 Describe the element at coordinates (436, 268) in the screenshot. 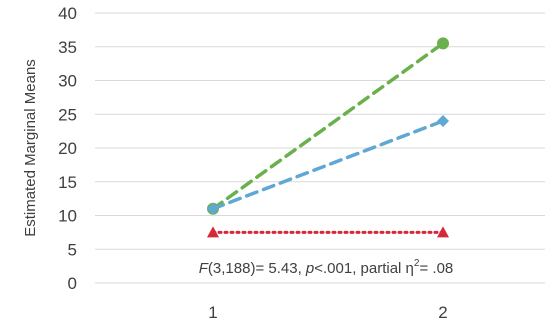

I see `annotation-eta-value: = .08` at that location.